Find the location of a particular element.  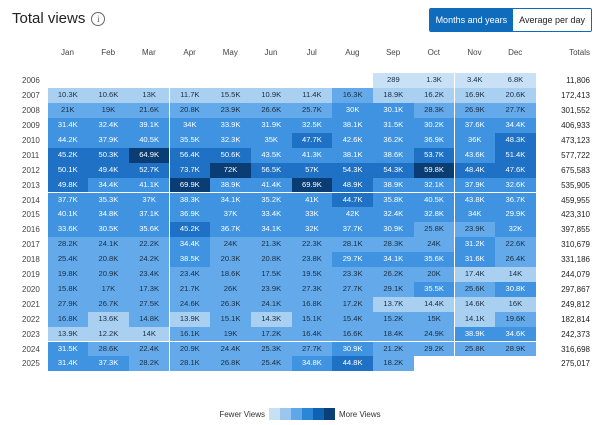

heatmap-cell: 20.9K is located at coordinates (190, 349).